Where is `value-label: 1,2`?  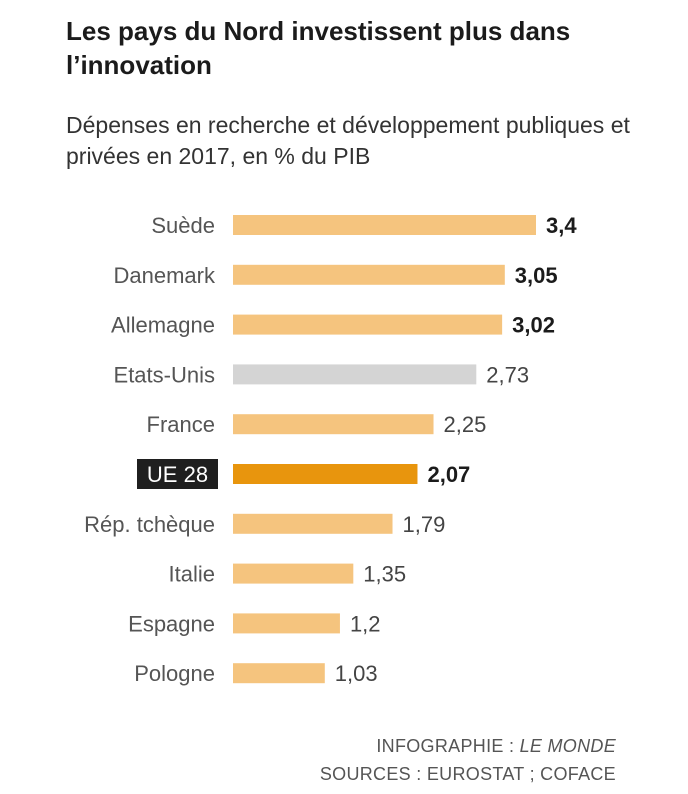
value-label: 1,2 is located at coordinates (365, 623).